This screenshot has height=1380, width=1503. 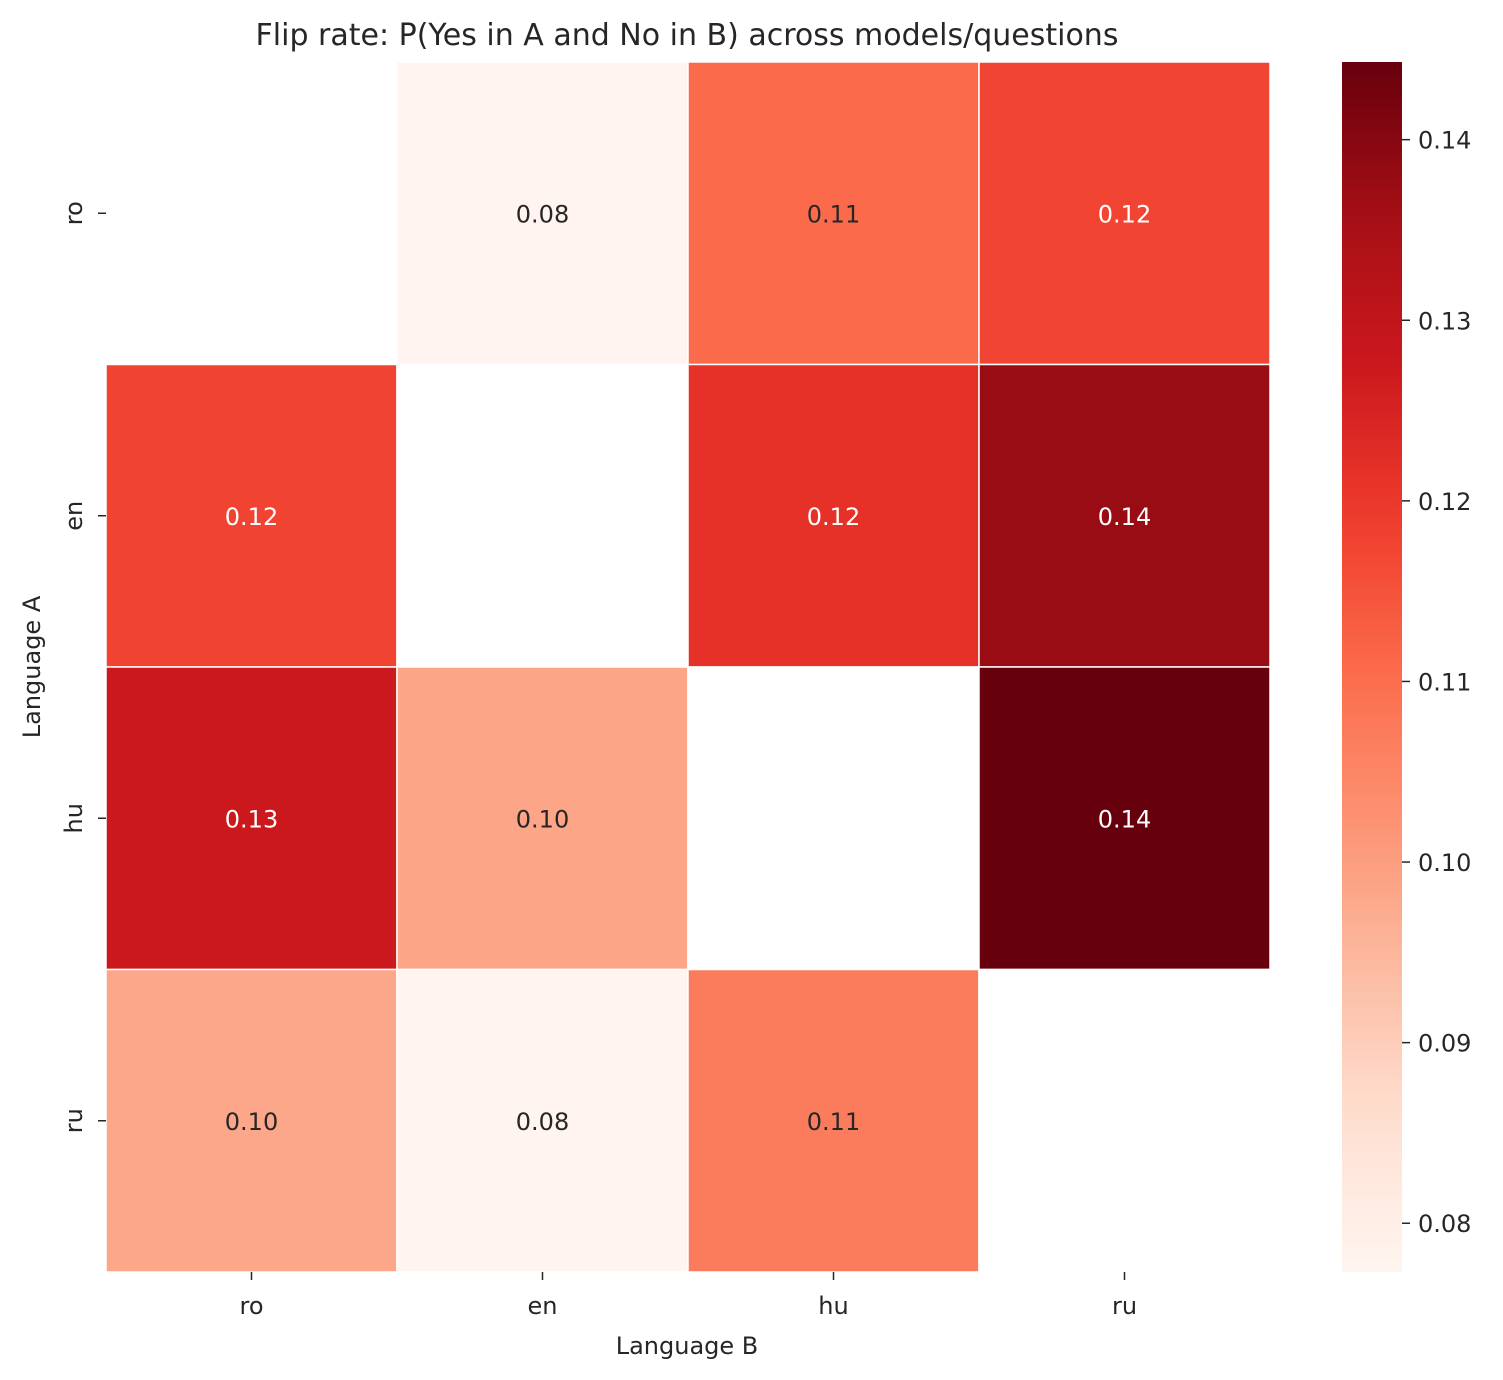 I want to click on heatmap-cell-hu-ro, so click(x=251, y=818).